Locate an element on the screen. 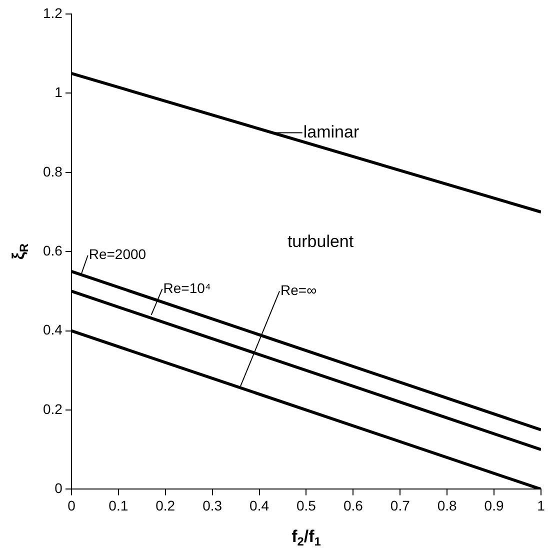 The height and width of the screenshot is (558, 555). x-tick-label: 1 is located at coordinates (541, 505).